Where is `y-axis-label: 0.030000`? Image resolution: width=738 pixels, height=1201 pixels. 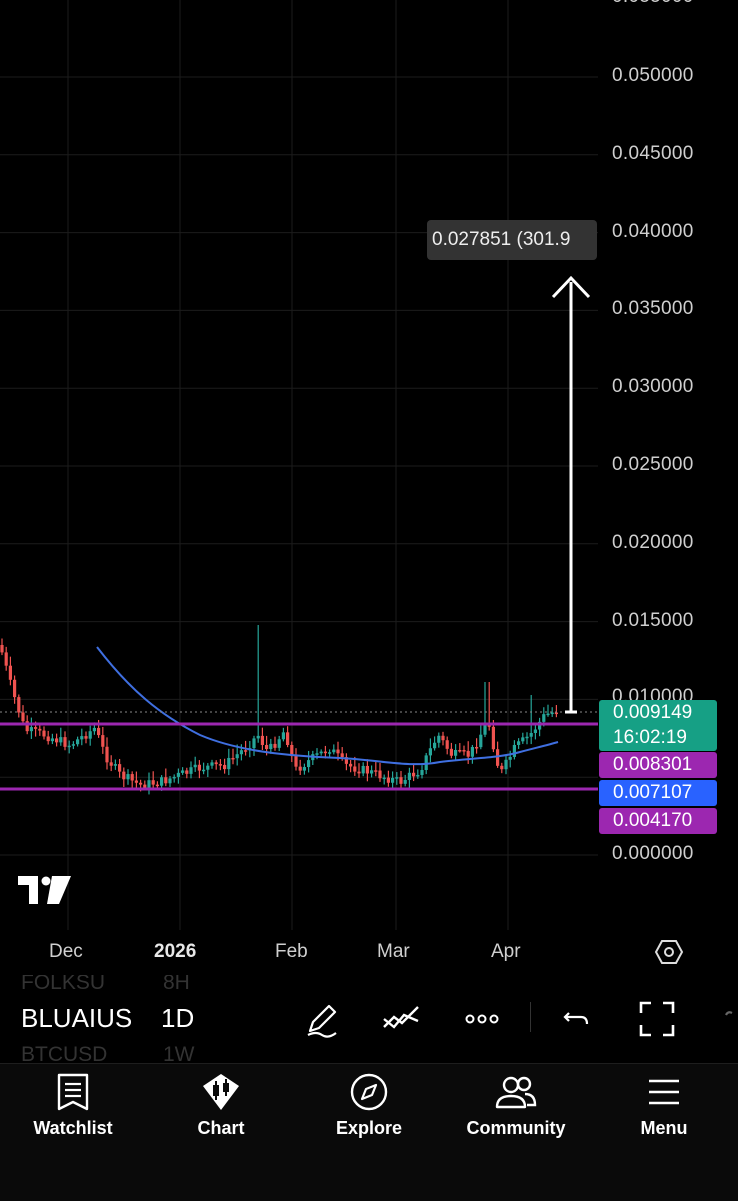 y-axis-label: 0.030000 is located at coordinates (653, 386).